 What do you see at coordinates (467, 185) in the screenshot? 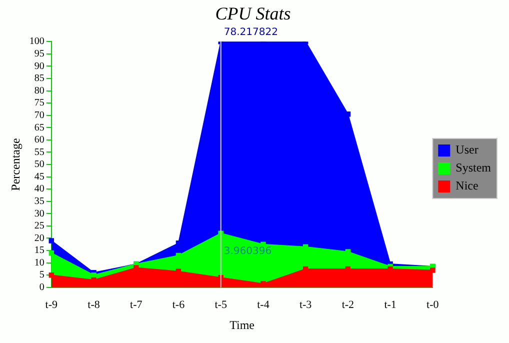
I see `legend-label: Nice` at bounding box center [467, 185].